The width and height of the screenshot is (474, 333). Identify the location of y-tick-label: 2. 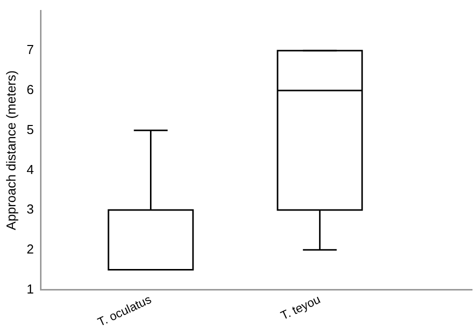
(30, 248).